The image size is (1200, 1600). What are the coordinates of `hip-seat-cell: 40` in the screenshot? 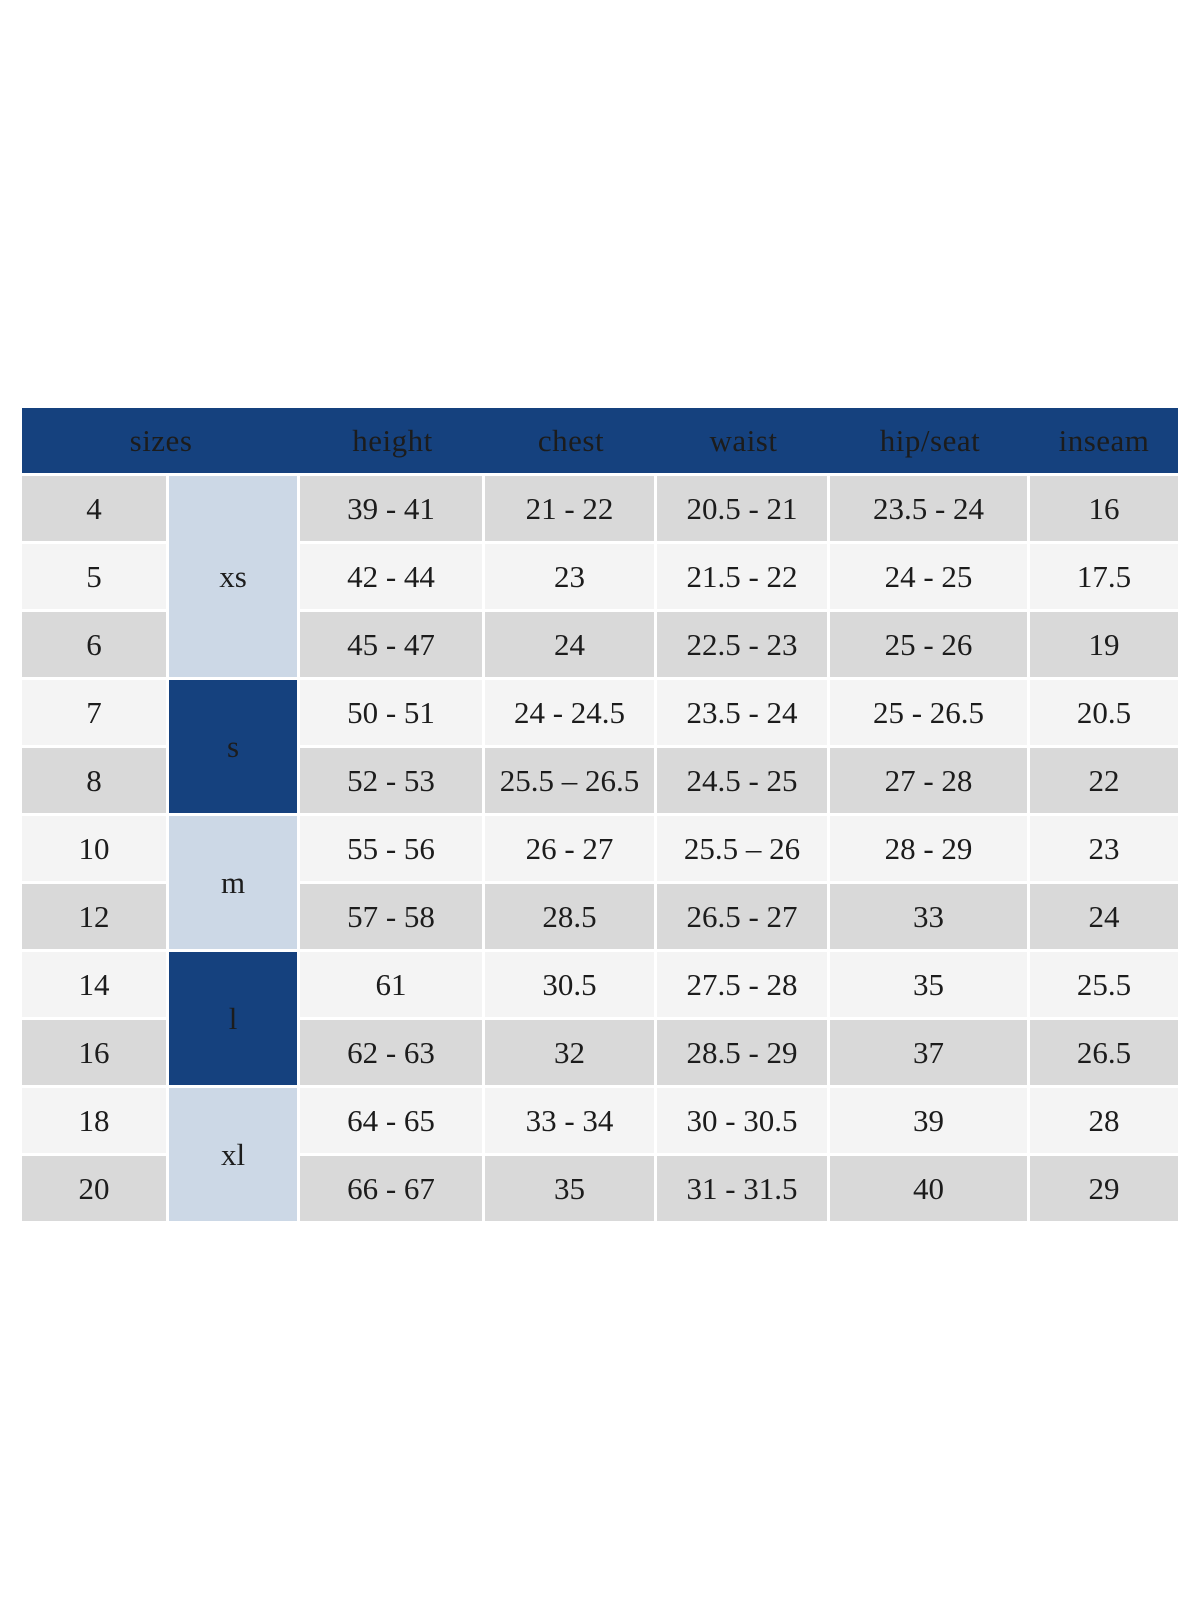 It's located at (930, 1190).